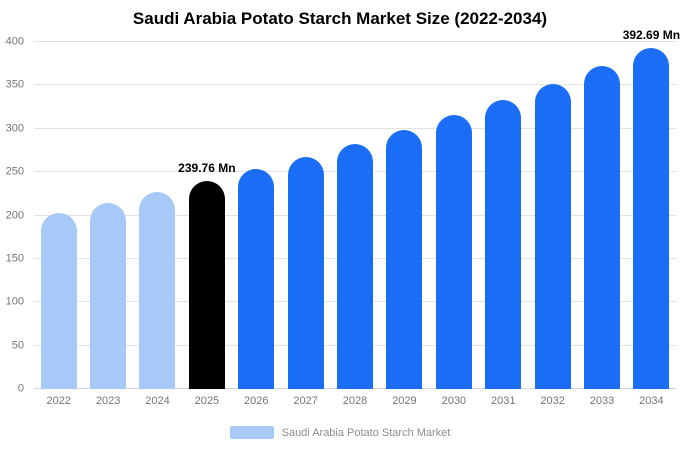 The height and width of the screenshot is (450, 680). What do you see at coordinates (58, 401) in the screenshot?
I see `x-tick-label: 2022` at bounding box center [58, 401].